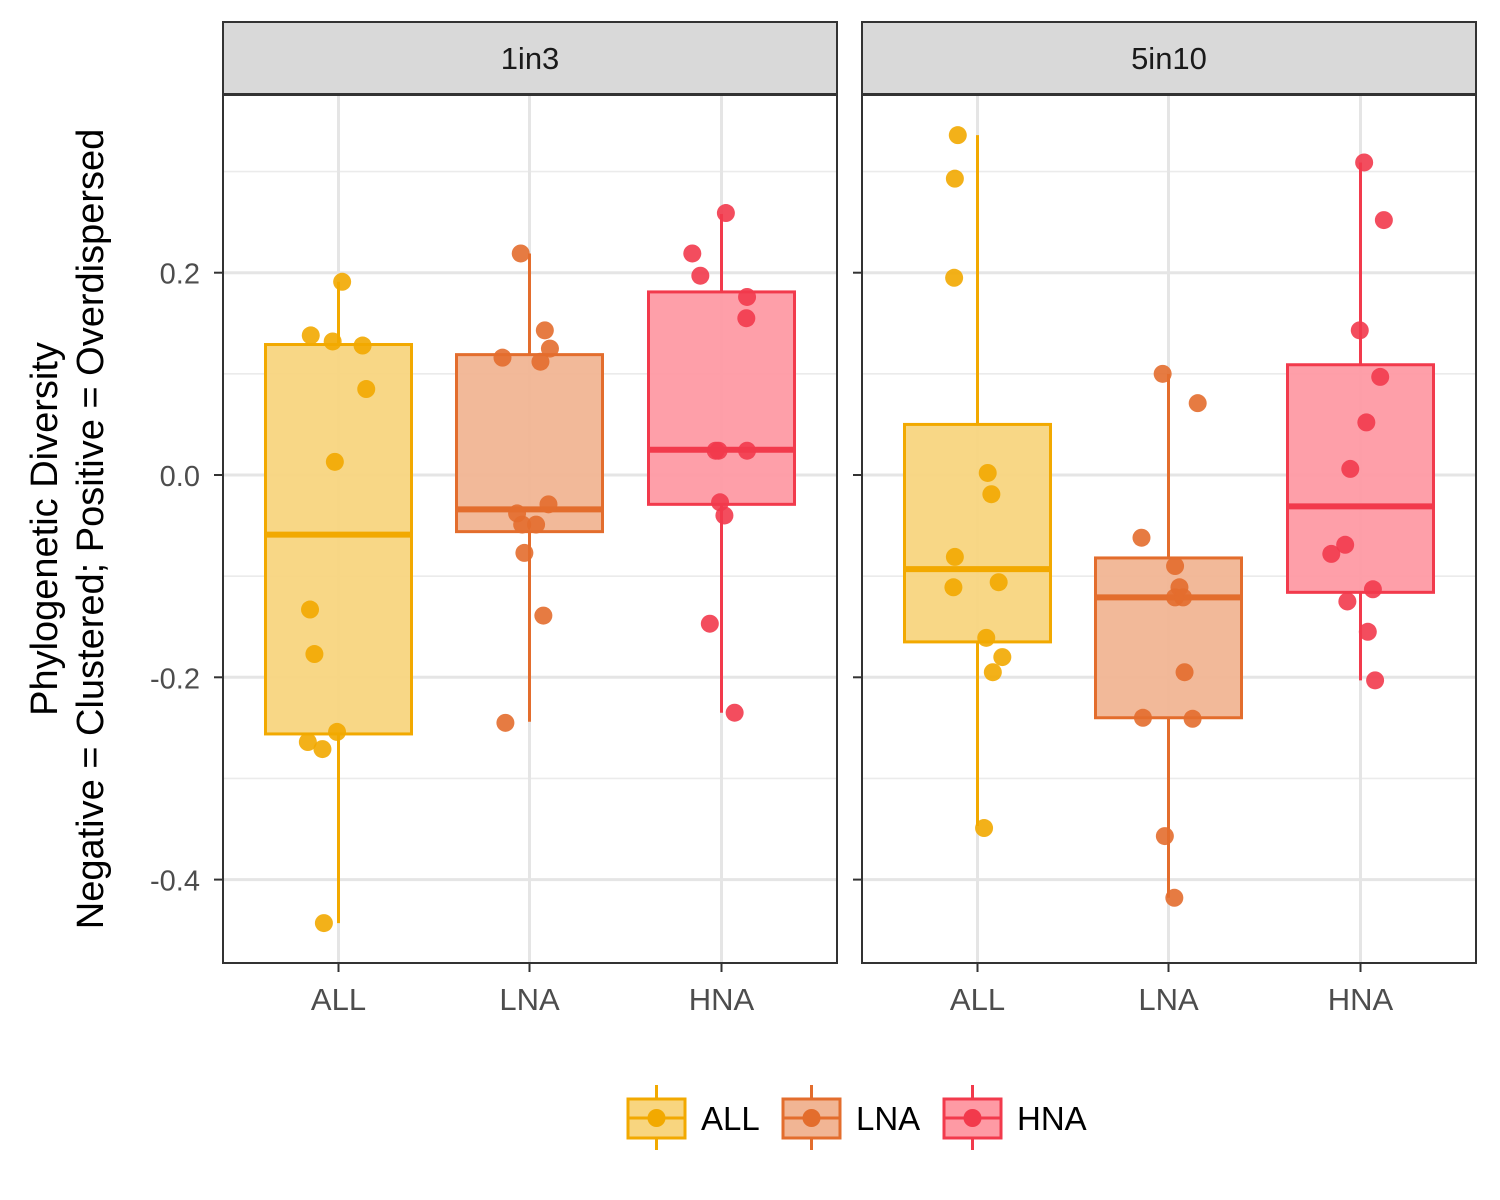 The width and height of the screenshot is (1500, 1200). I want to click on legend-item-hna: HNA, so click(1014, 1117).